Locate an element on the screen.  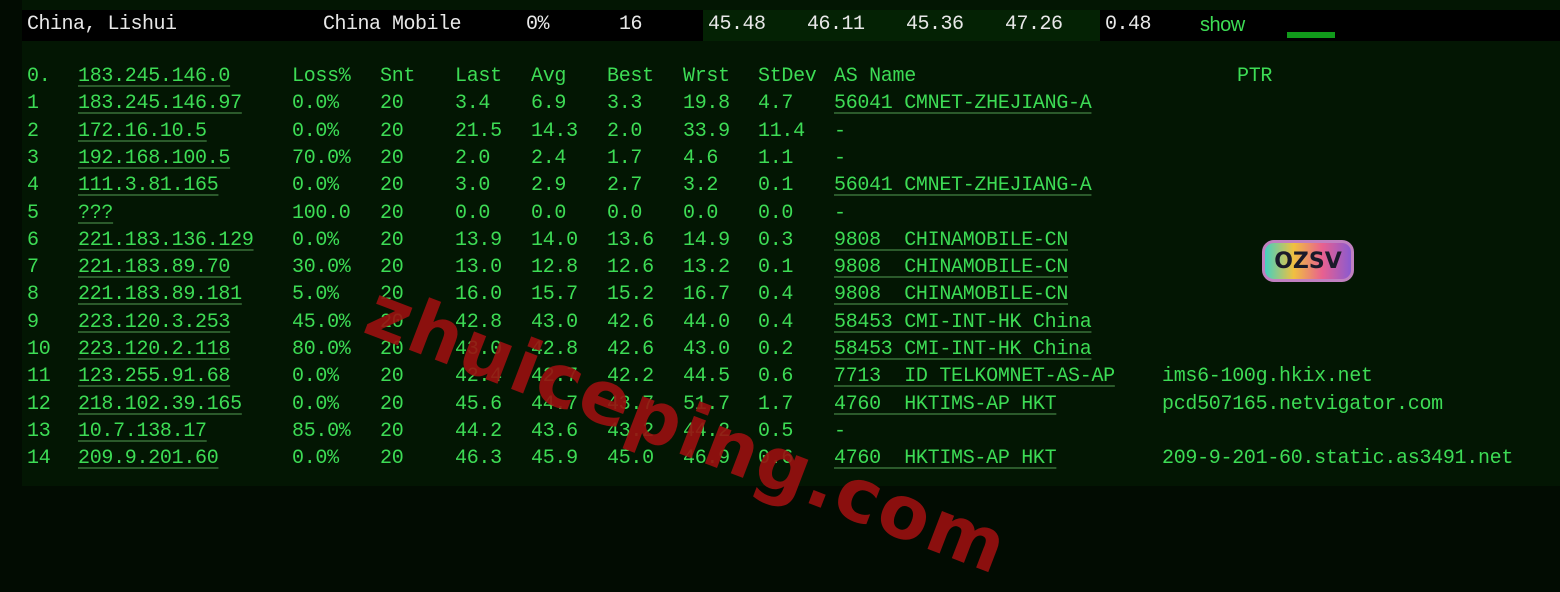
hop-wrst: 19.8 is located at coordinates (706, 104).